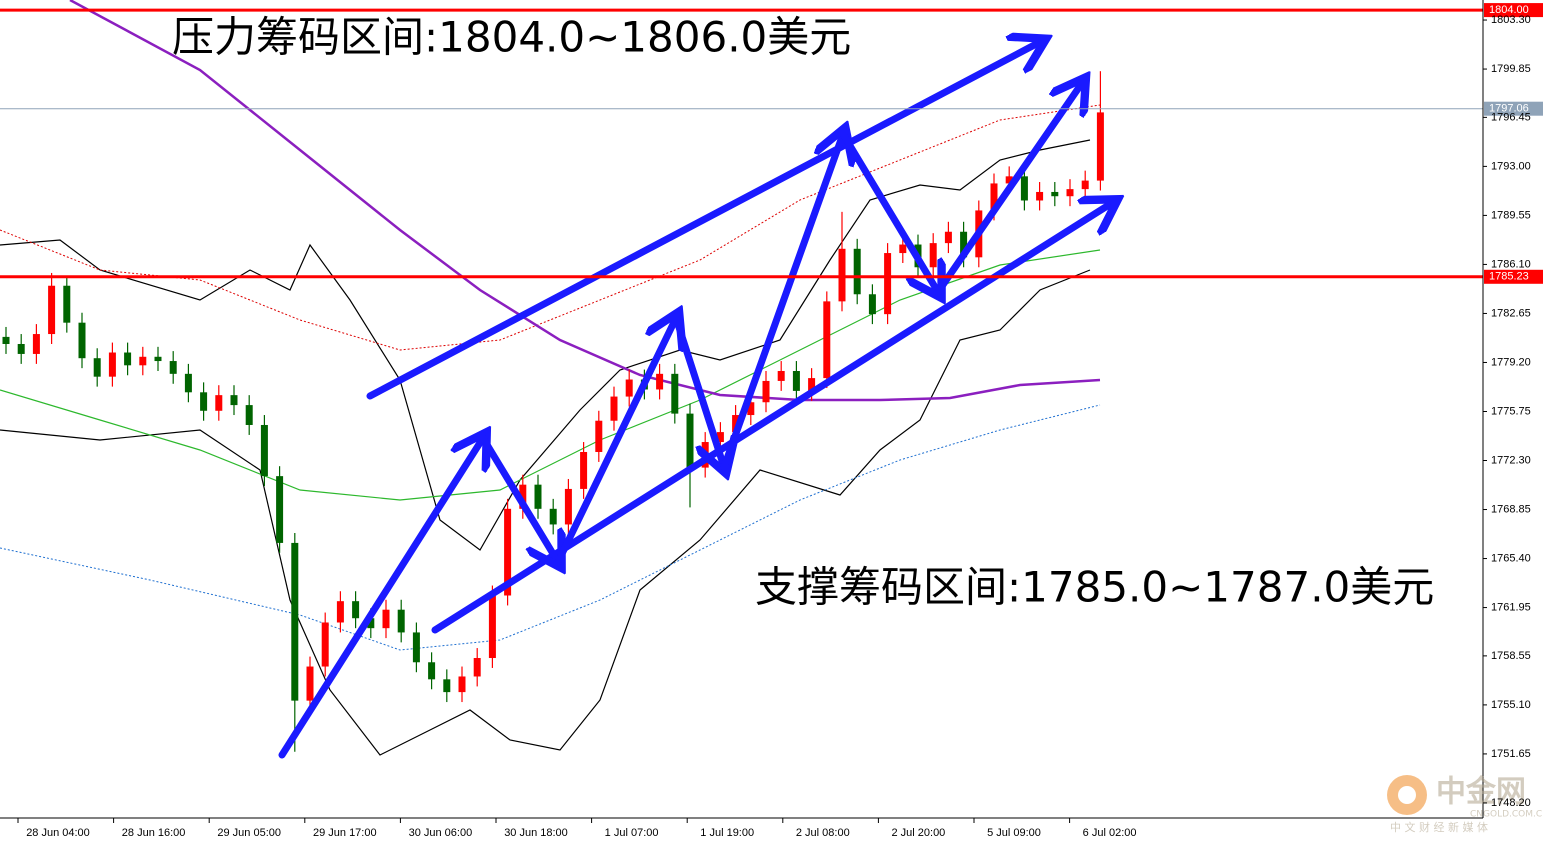 The image size is (1543, 845). I want to click on x-tick-label: 30 Jun 06:00, so click(441, 833).